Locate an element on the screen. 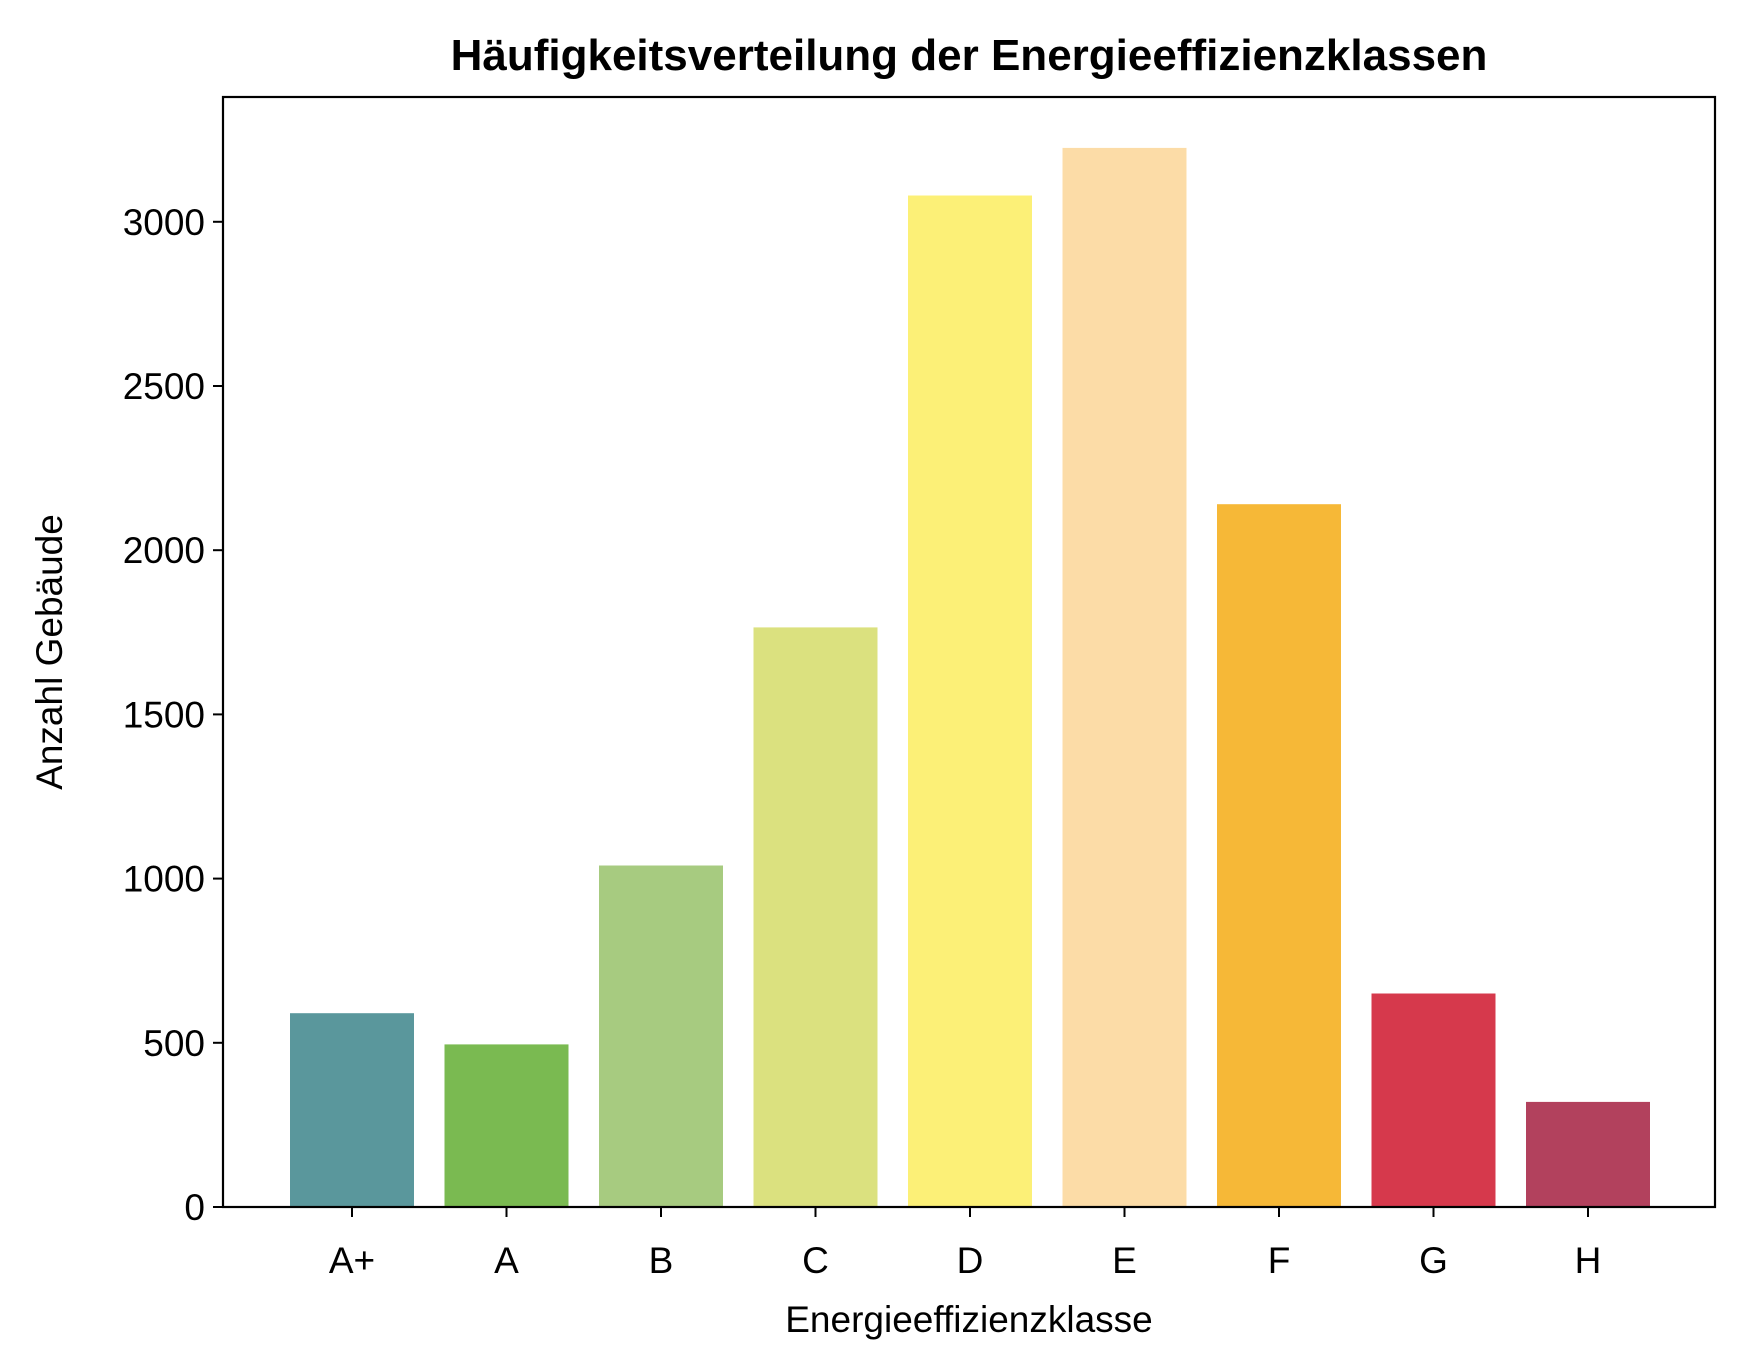  y-axis-ticks: 0 500 1000 1500 2000 2500 3000 is located at coordinates (173, 715).